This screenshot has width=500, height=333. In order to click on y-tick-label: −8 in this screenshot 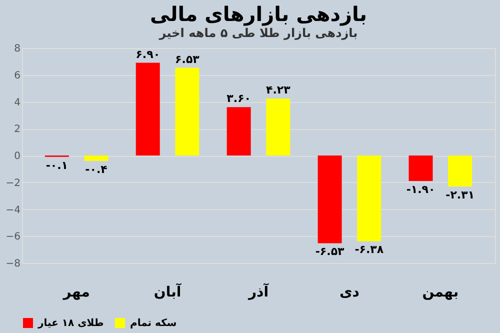, I will do `click(13, 264)`.